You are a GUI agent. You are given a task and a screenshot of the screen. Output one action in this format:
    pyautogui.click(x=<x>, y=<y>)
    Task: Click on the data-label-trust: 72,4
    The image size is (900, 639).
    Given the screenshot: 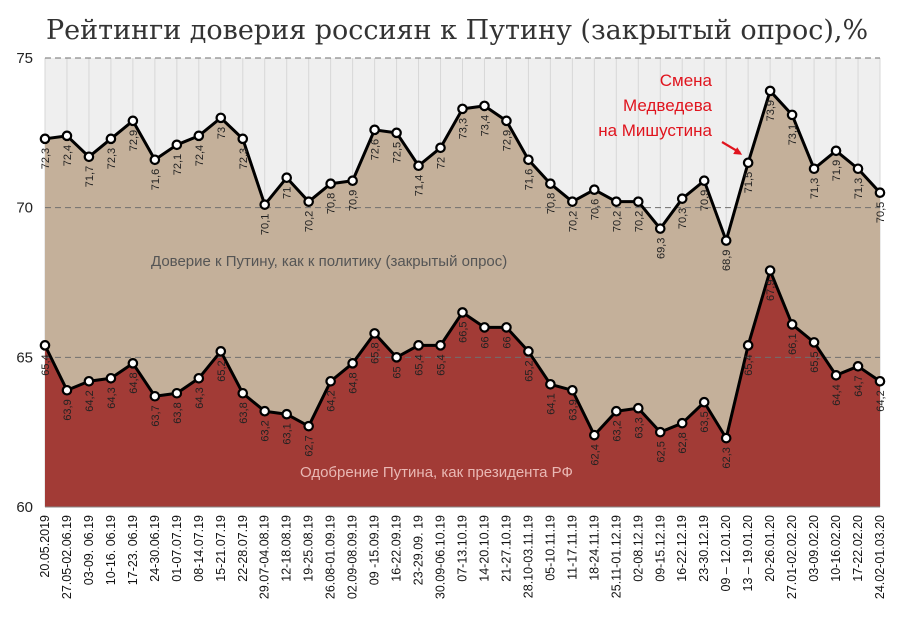 What is the action you would take?
    pyautogui.click(x=200, y=155)
    